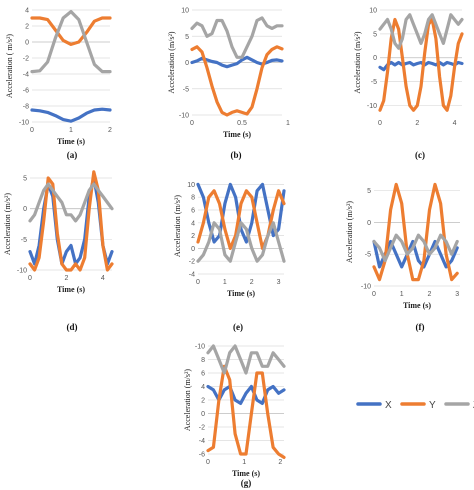 This screenshot has width=474, height=490. Describe the element at coordinates (236, 155) in the screenshot. I see `panel-label: (b)` at that location.